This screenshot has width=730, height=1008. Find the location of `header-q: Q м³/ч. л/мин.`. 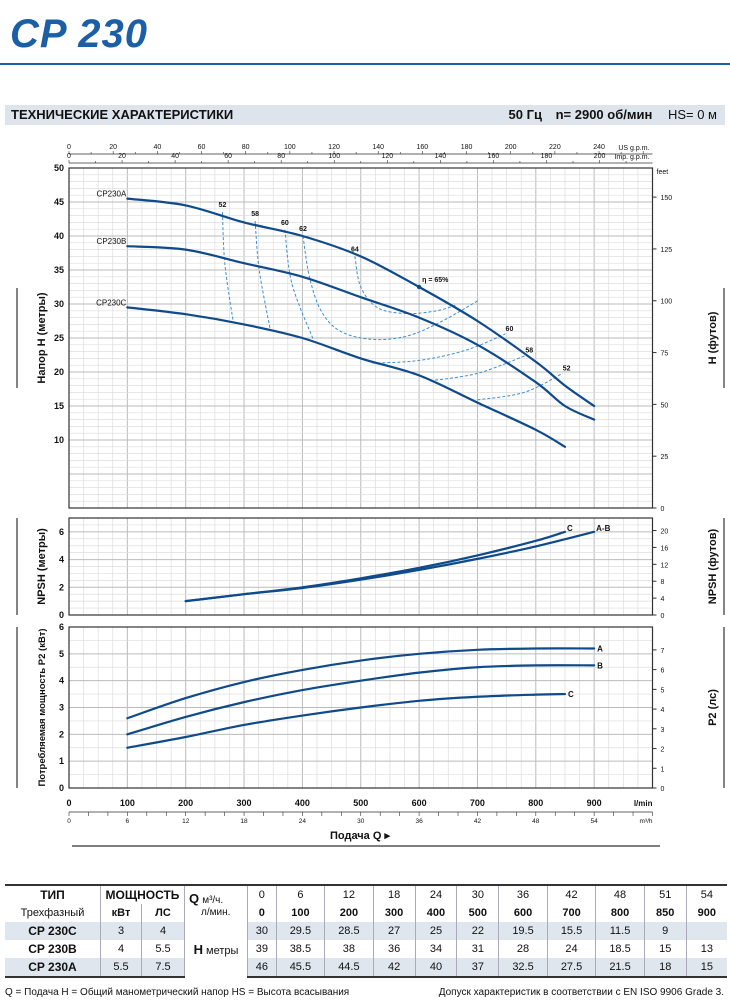

header-q: Q м³/ч. л/мин. is located at coordinates (216, 903).